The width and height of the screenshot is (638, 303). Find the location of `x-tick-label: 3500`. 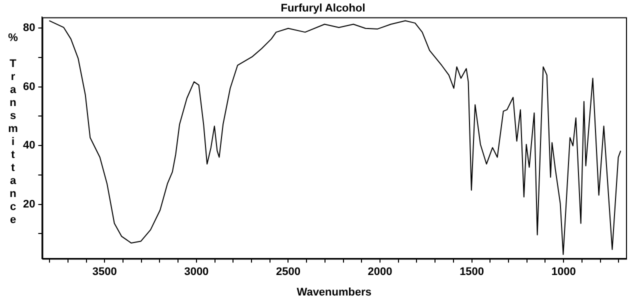

x-tick-label: 3500 is located at coordinates (104, 272).